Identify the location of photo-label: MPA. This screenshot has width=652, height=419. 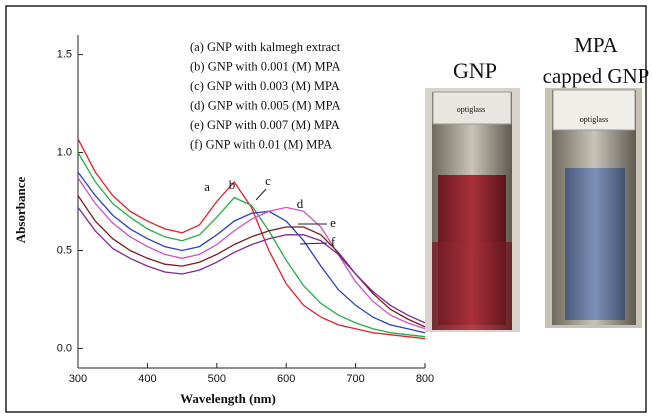
(596, 45).